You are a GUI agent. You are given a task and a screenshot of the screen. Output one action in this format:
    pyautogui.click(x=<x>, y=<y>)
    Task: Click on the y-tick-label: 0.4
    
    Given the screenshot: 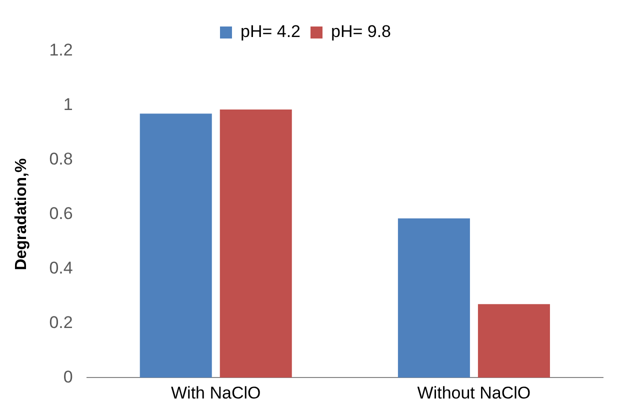 What is the action you would take?
    pyautogui.click(x=61, y=268)
    